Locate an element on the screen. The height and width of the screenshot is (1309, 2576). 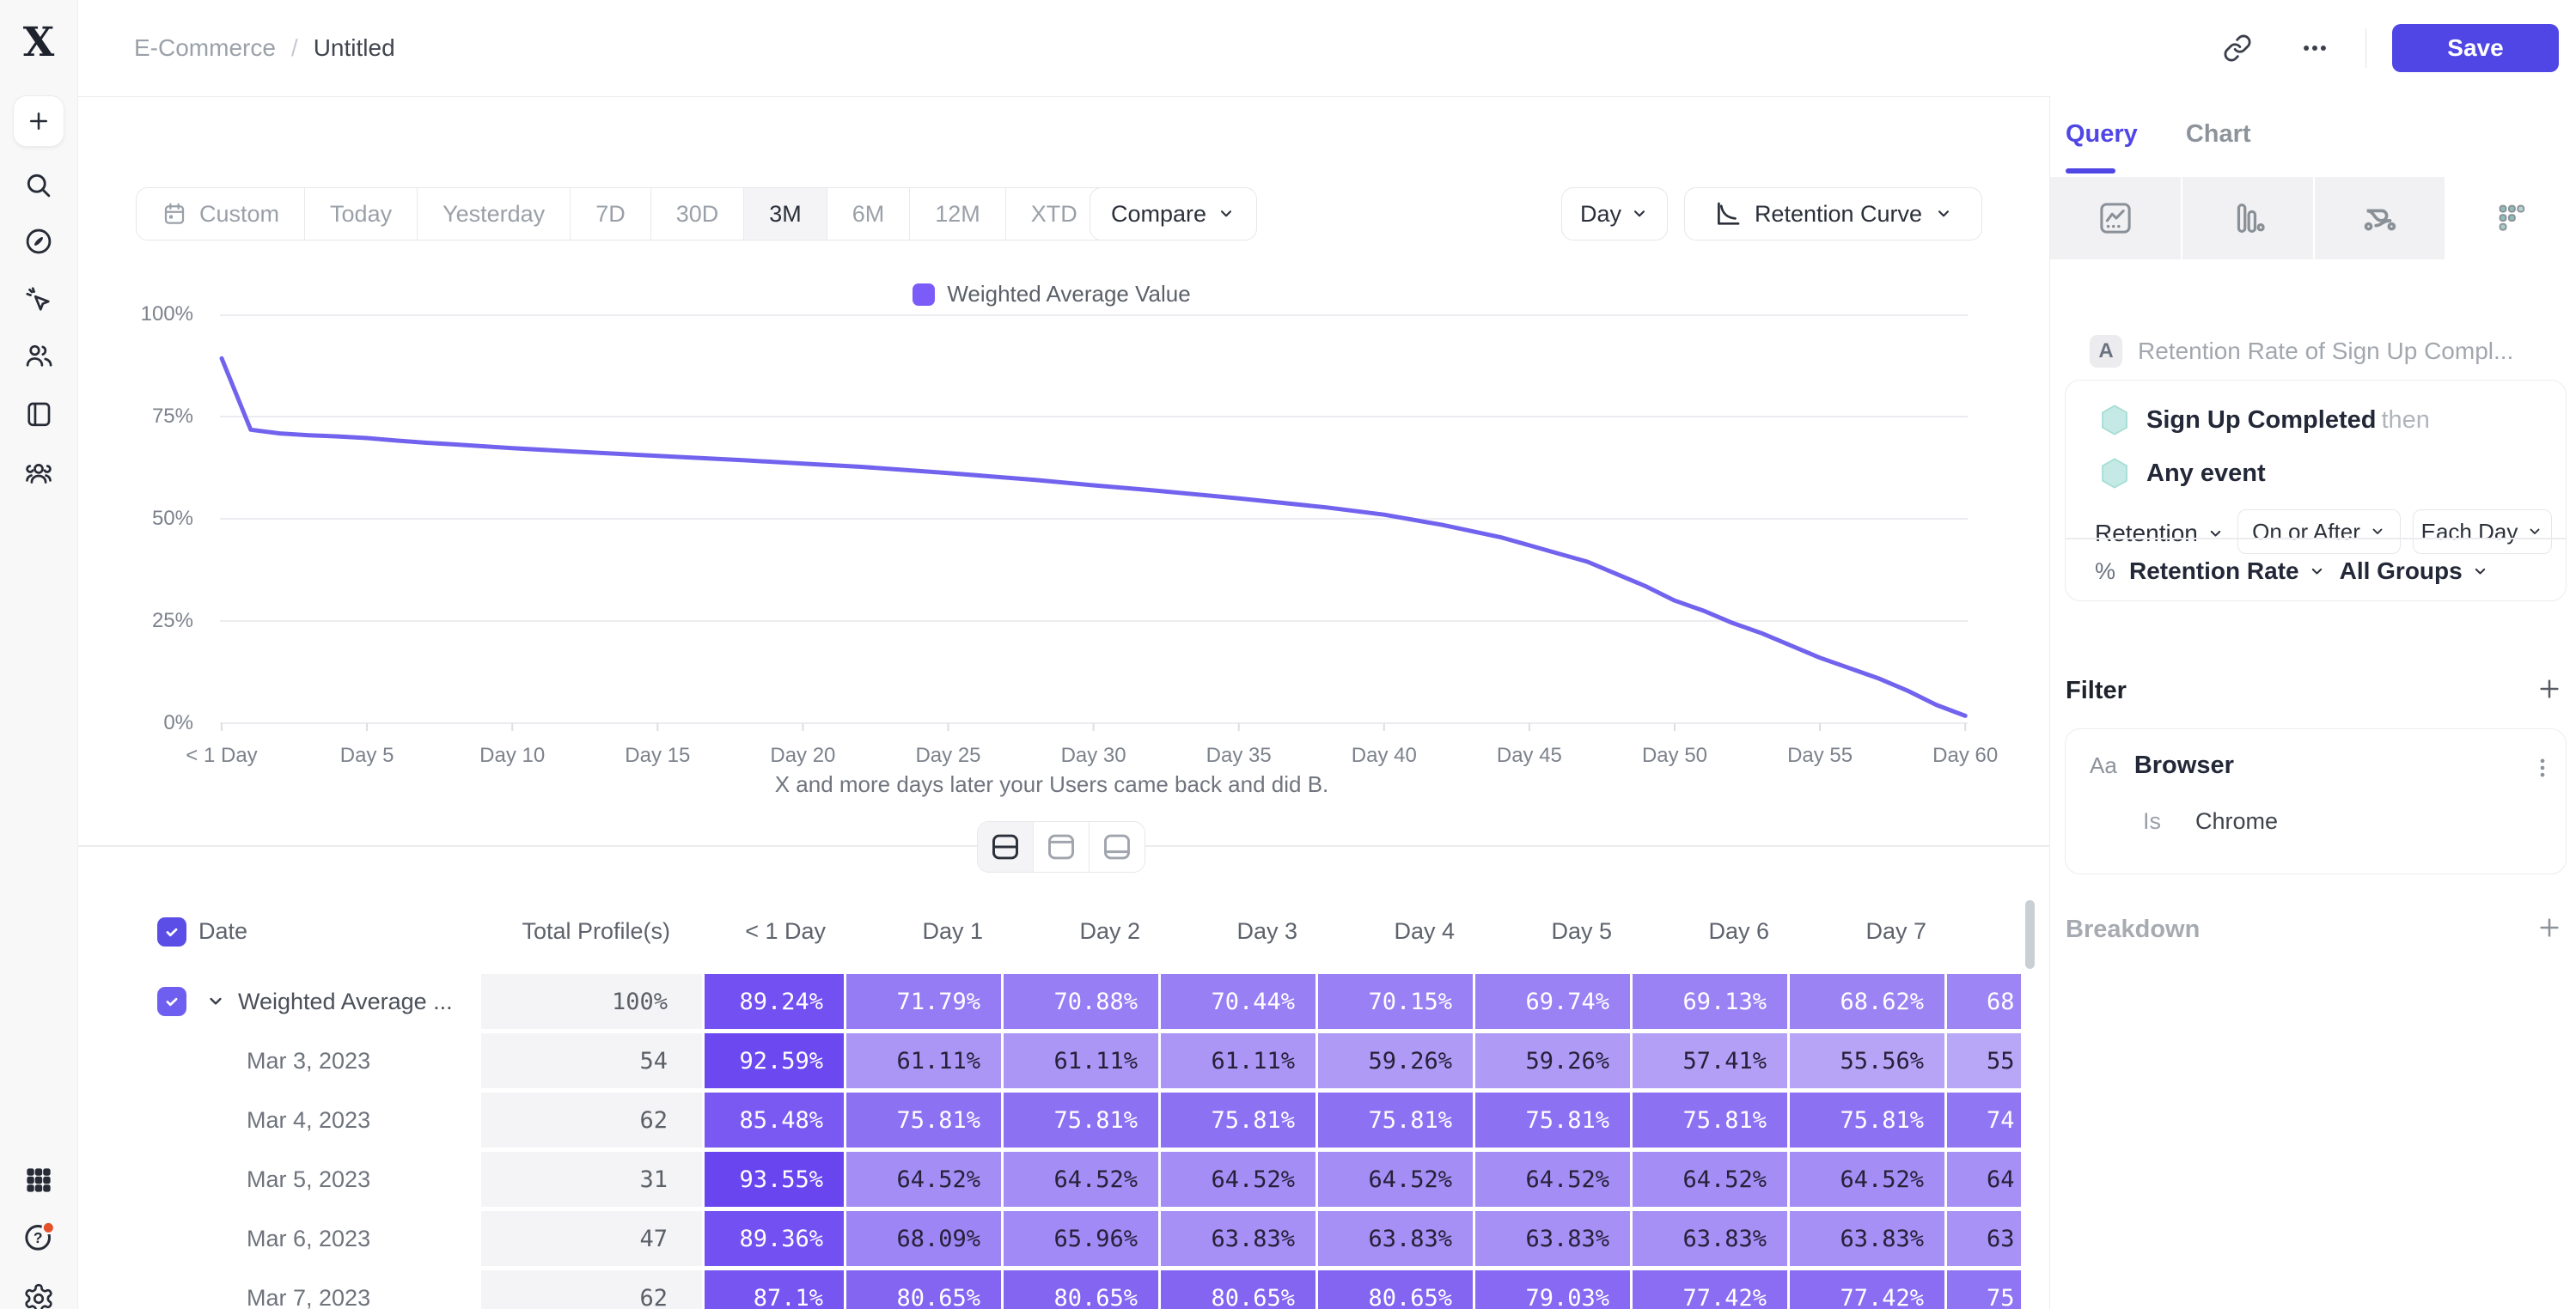
retention-cell: 70.44% is located at coordinates (1239, 1001).